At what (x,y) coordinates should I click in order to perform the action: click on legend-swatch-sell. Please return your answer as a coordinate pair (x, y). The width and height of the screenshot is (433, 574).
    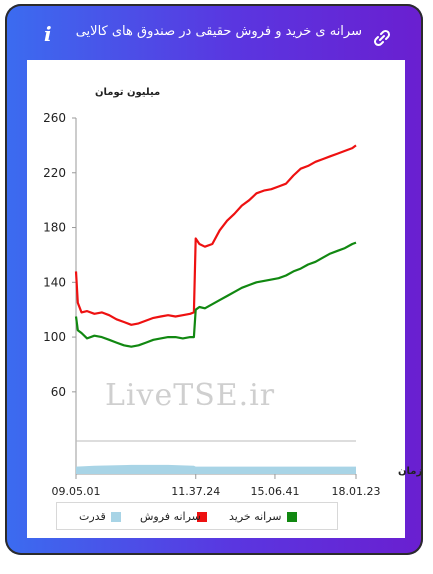
    Looking at the image, I should click on (202, 517).